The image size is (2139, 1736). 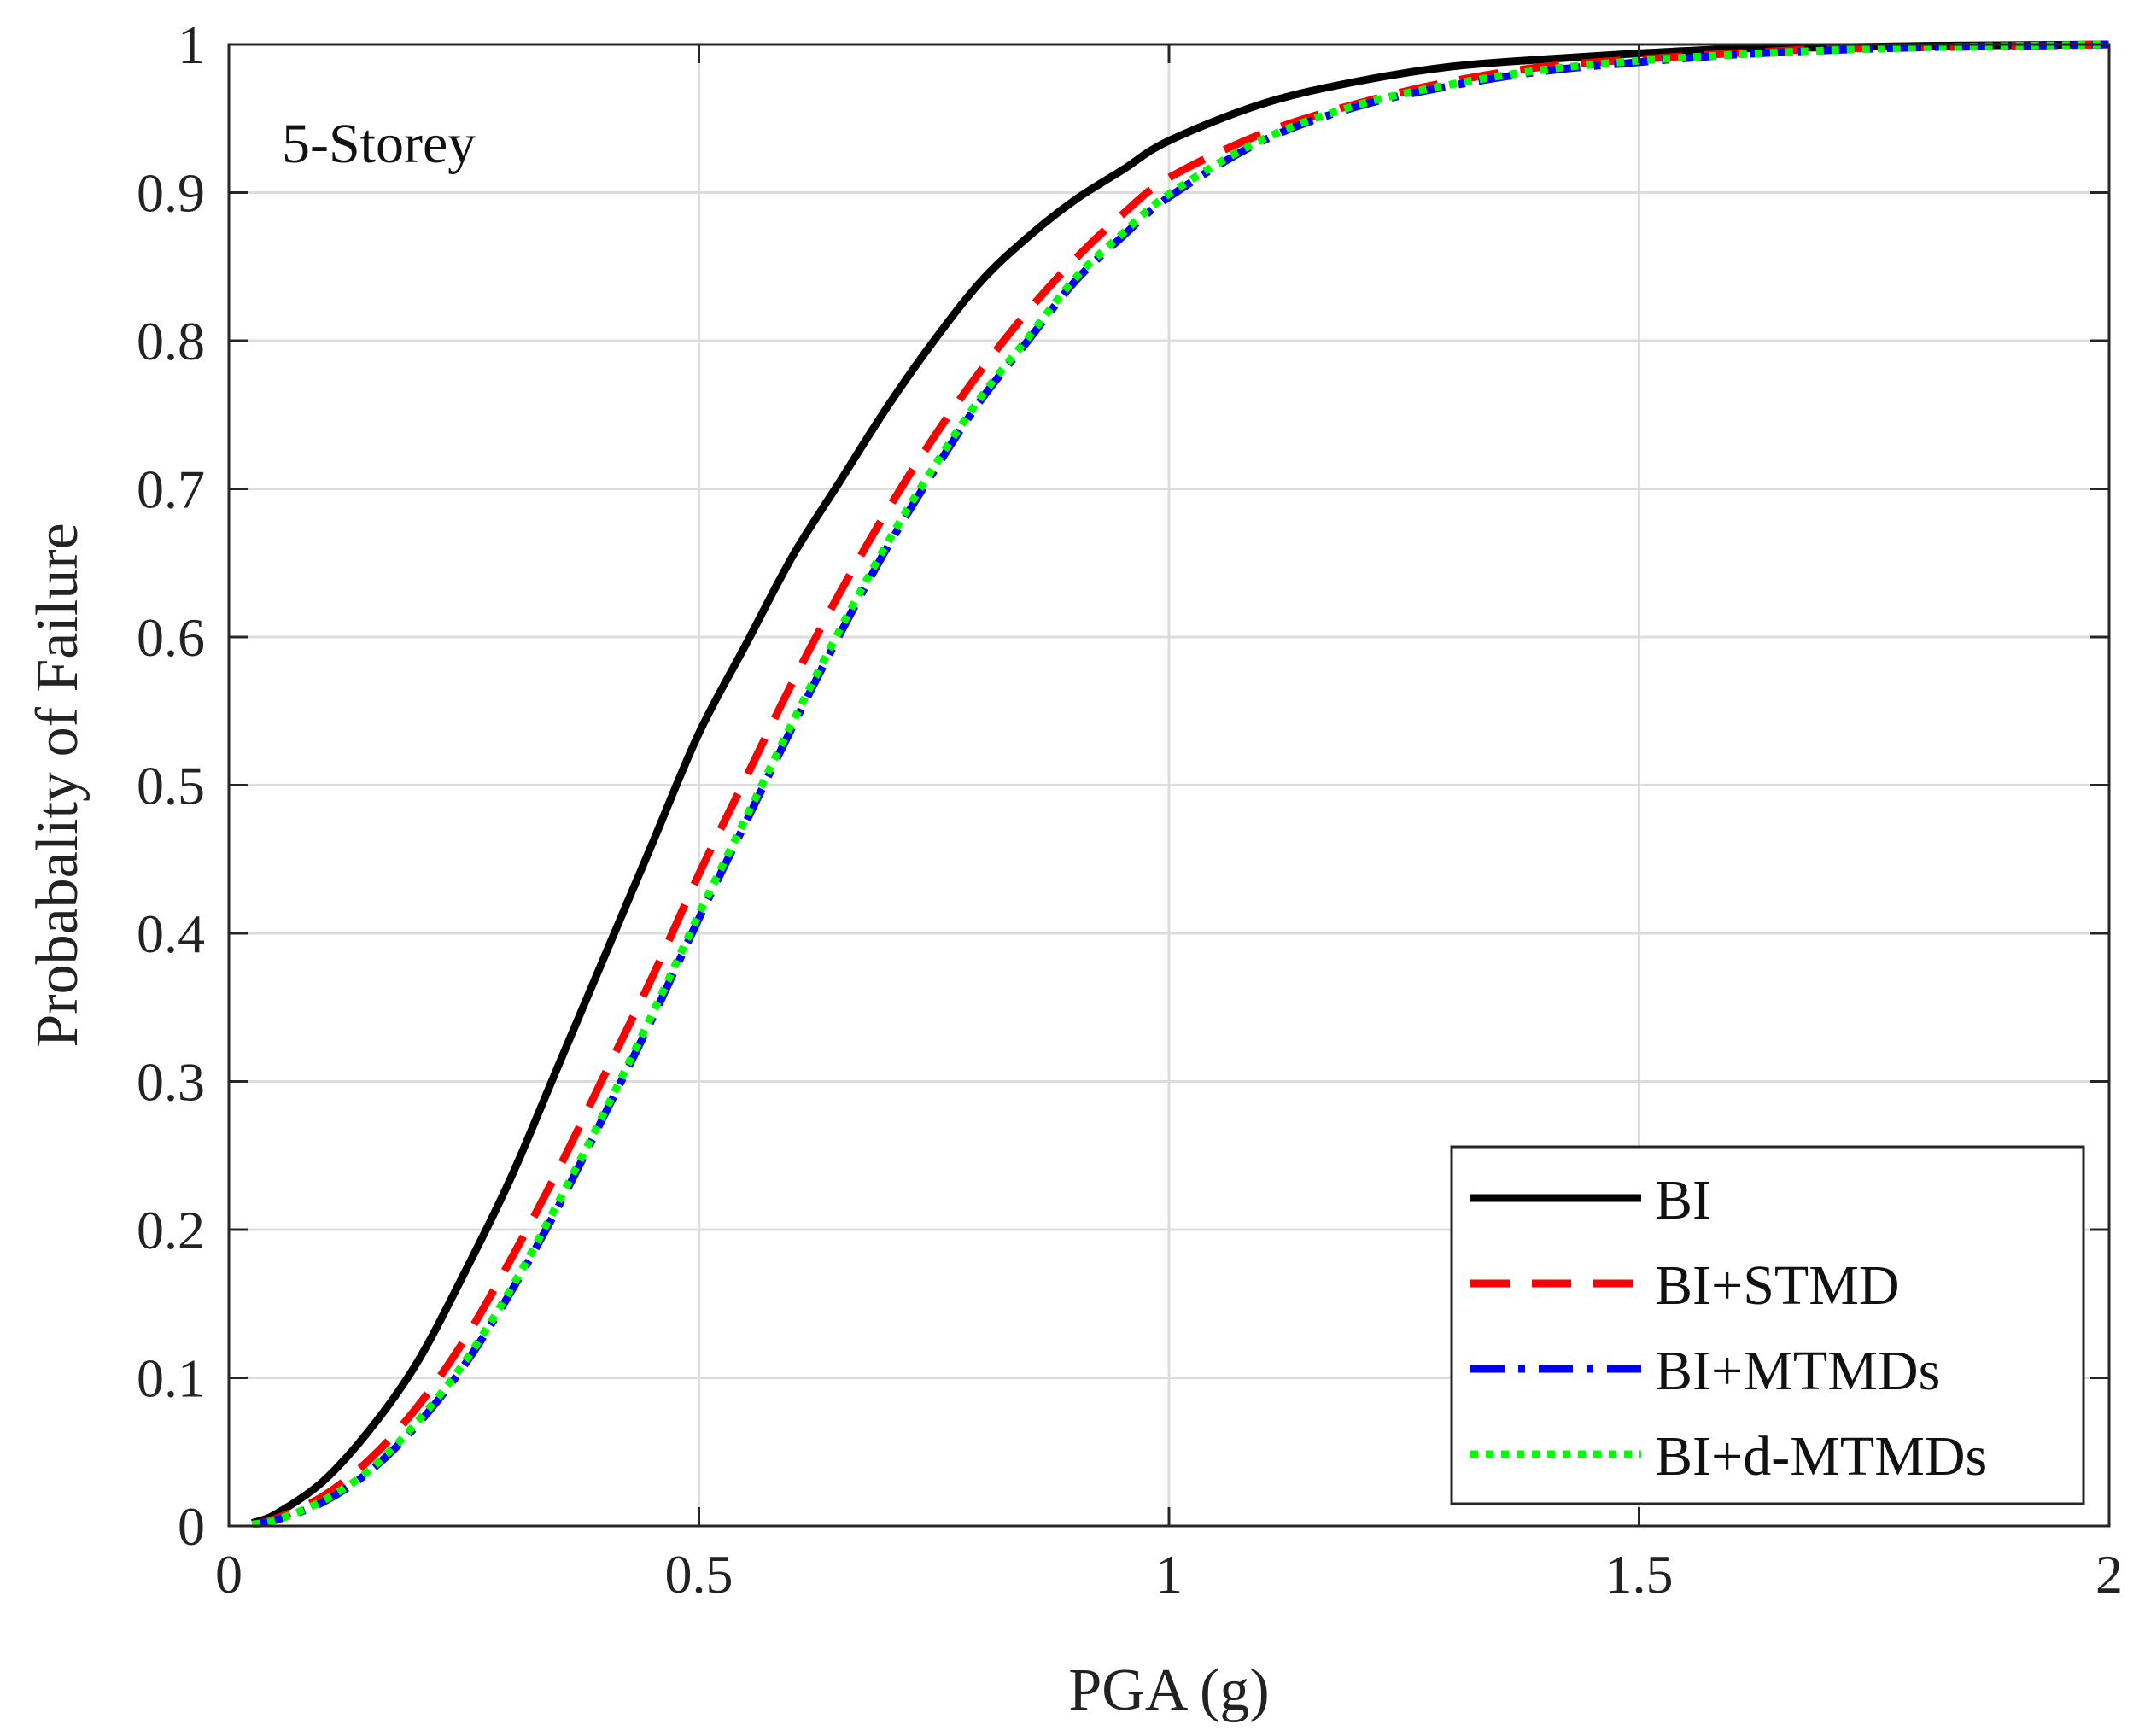 I want to click on x-tick-label: 1.5, so click(x=1639, y=1574).